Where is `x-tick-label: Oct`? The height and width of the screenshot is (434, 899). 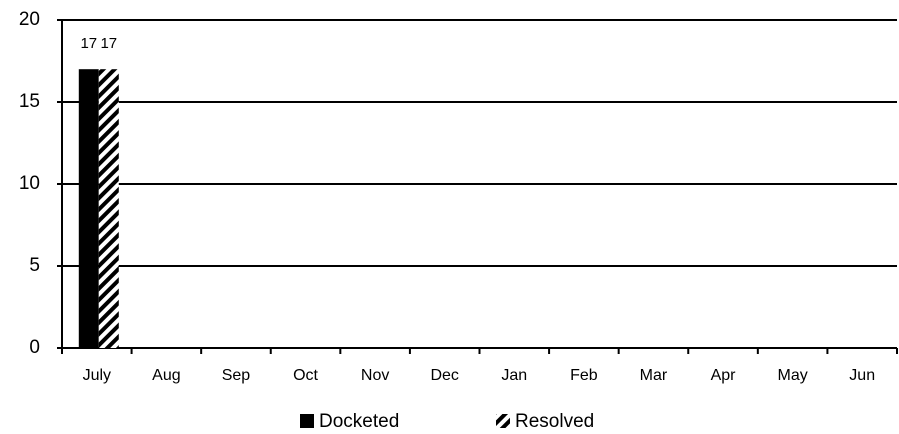
x-tick-label: Oct is located at coordinates (305, 375).